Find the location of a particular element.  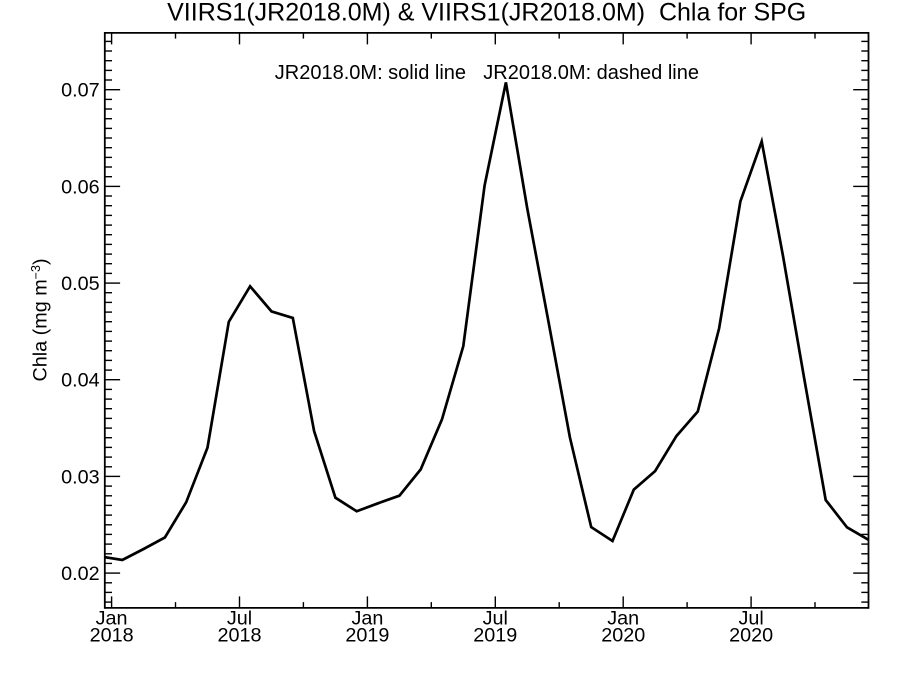

svg-text: 0.06 is located at coordinates (80, 187).